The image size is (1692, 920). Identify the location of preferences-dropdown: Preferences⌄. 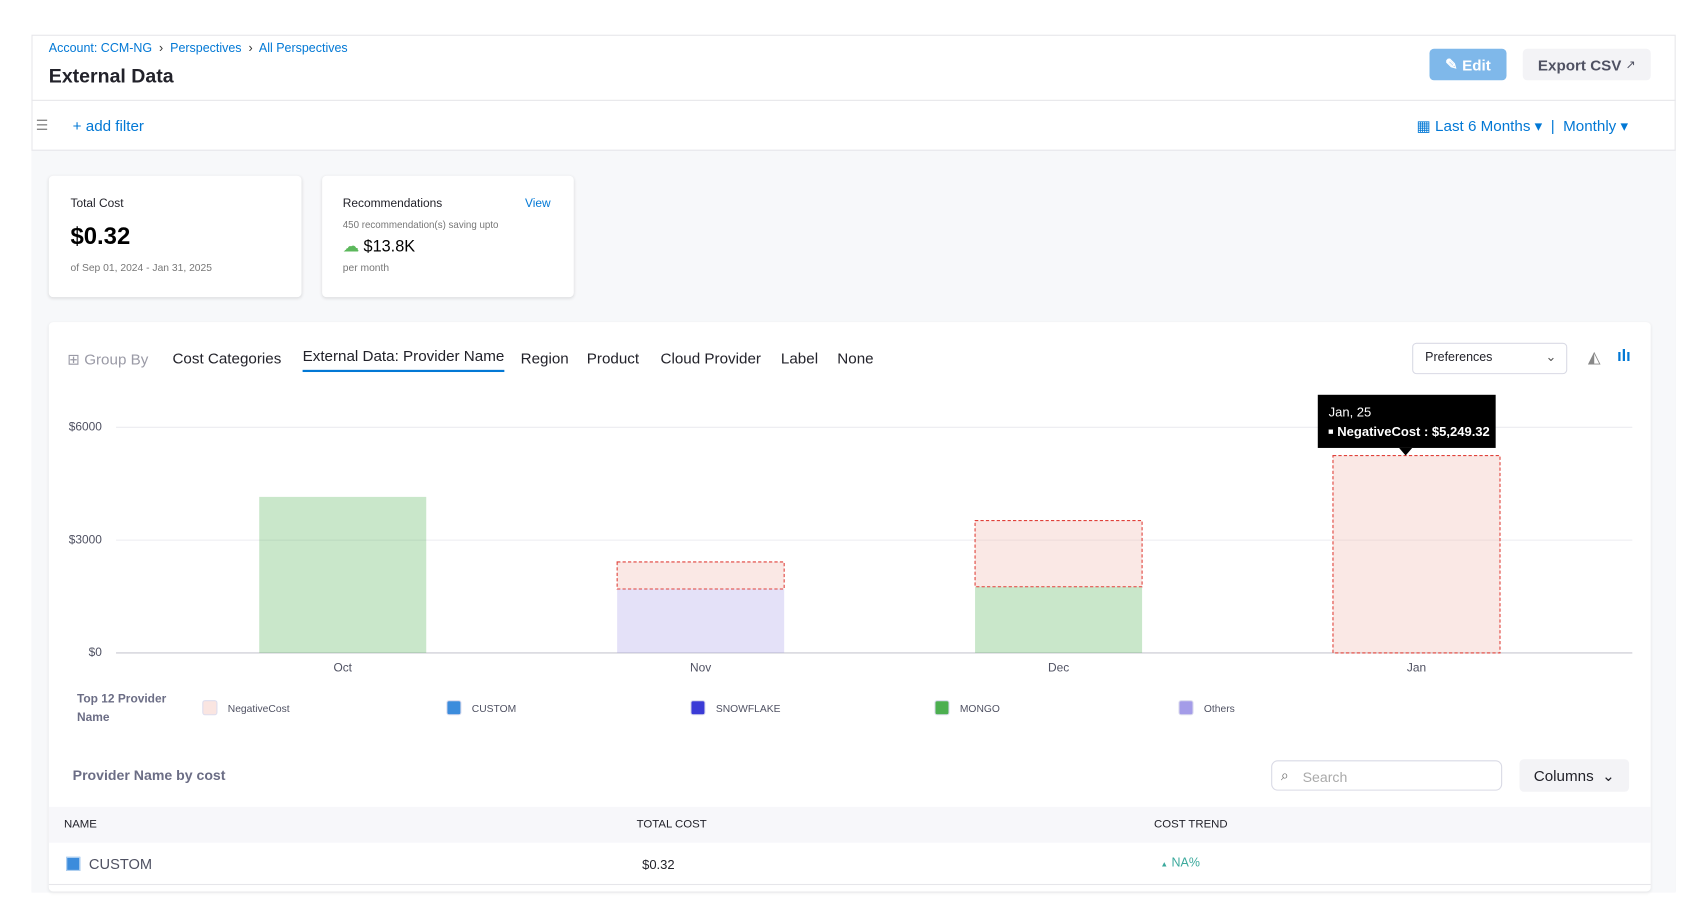
(1489, 358).